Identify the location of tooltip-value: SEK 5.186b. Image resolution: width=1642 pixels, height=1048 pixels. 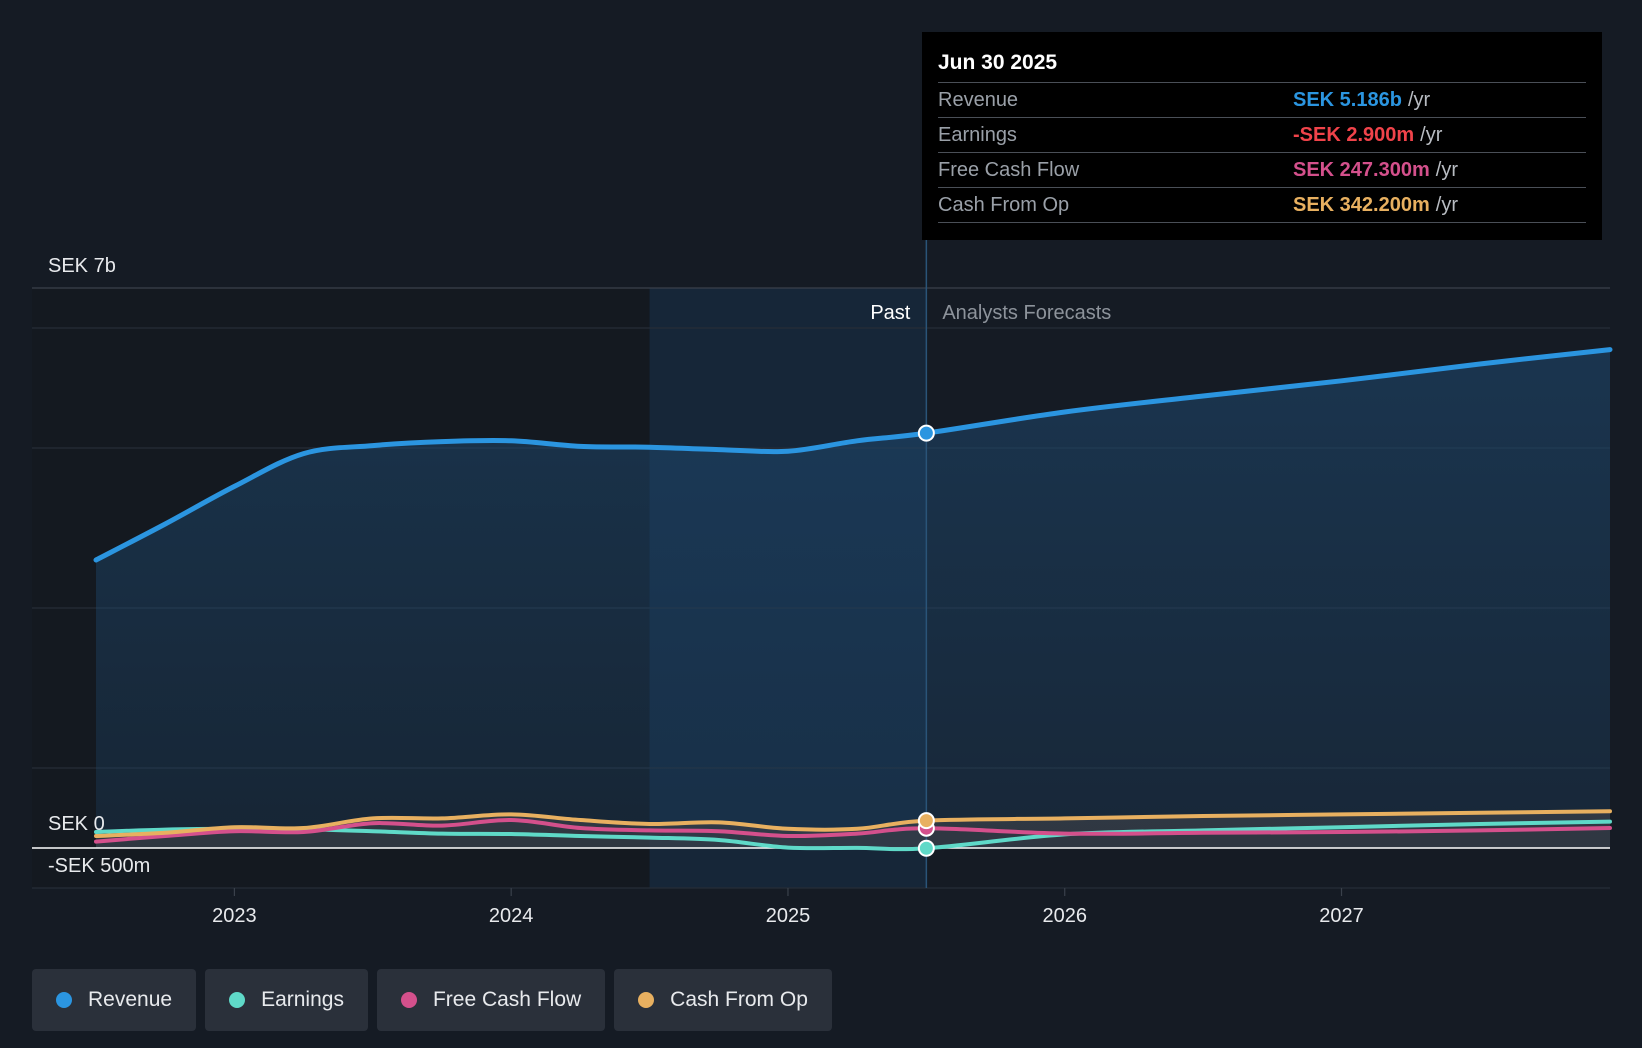
(1347, 100).